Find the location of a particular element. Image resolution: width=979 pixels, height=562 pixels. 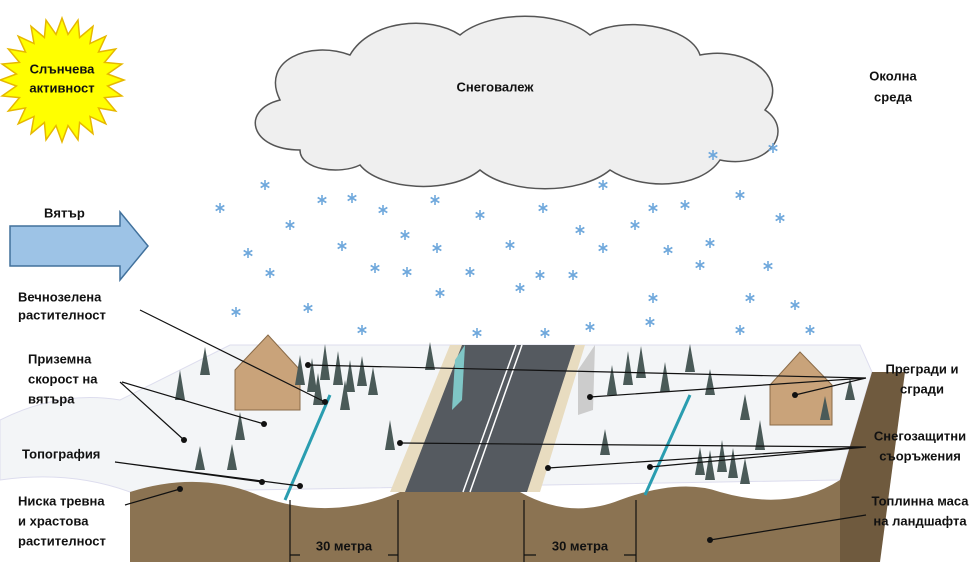

house is located at coordinates (801, 388).